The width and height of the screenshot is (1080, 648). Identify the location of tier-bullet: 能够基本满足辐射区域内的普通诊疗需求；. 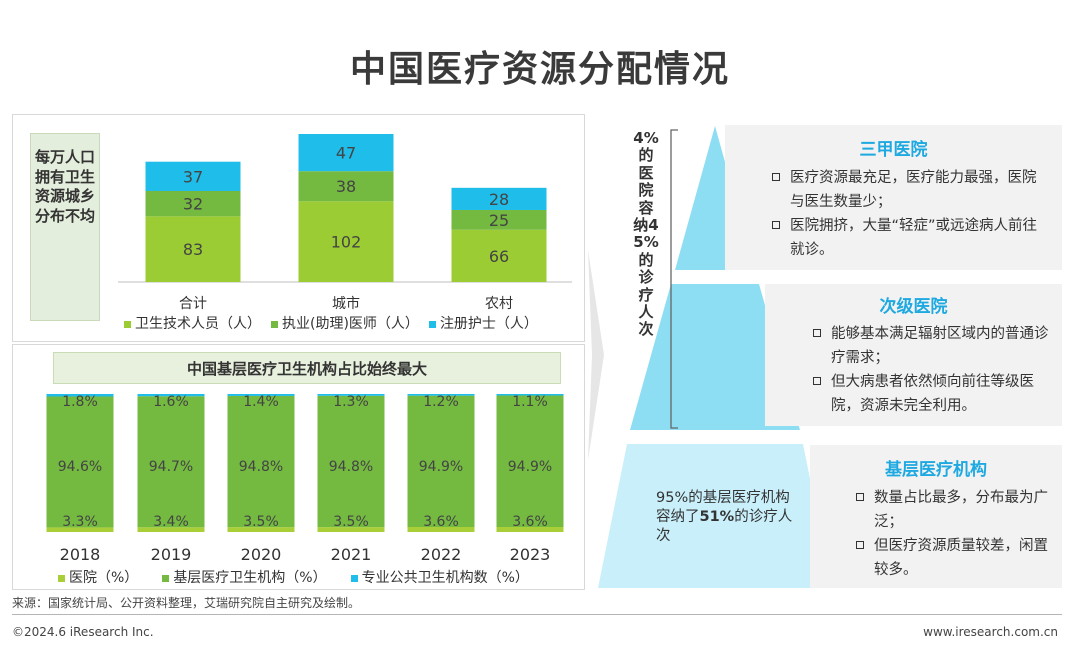
(930, 346).